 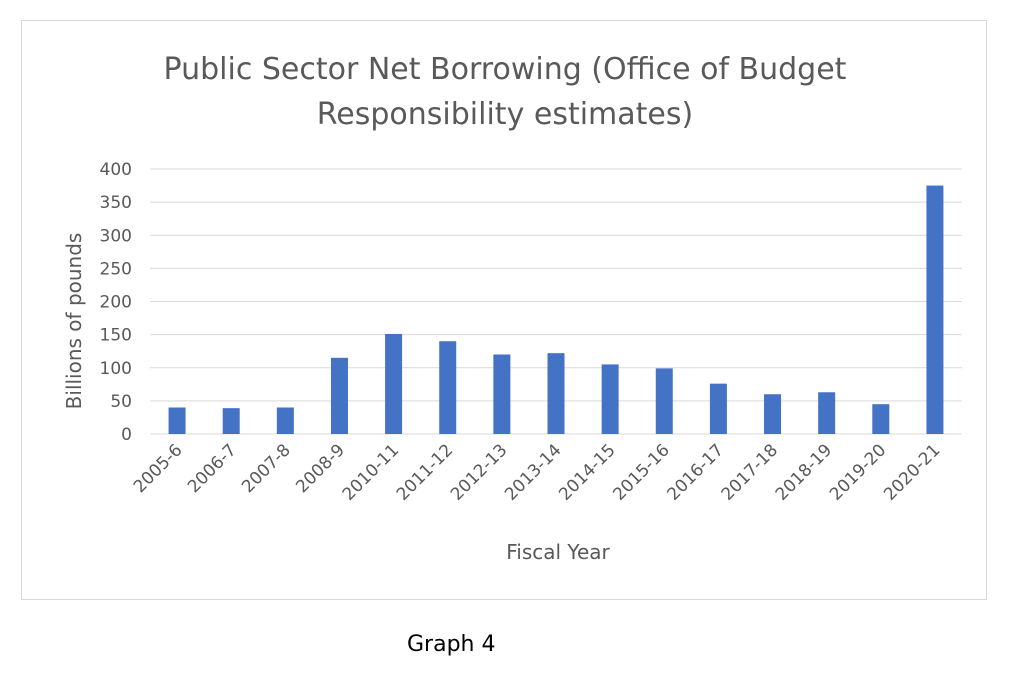 I want to click on x-tick-label: 2016-17, so click(x=696, y=472).